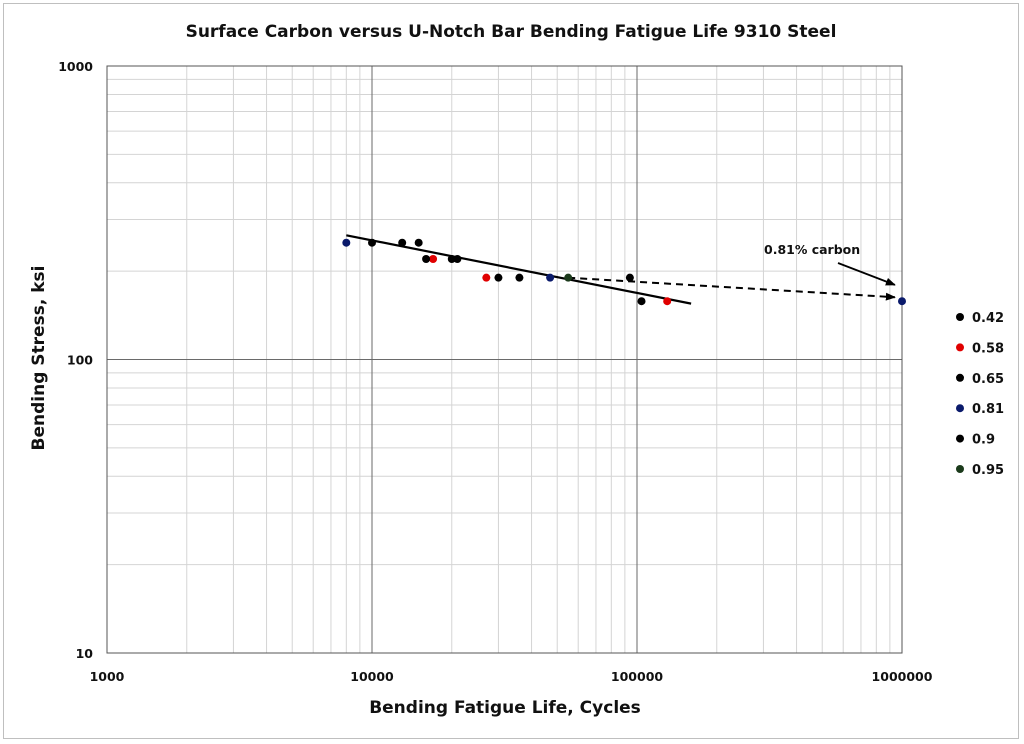 This screenshot has width=1024, height=744. What do you see at coordinates (983, 440) in the screenshot?
I see `legend-label: 0.9` at bounding box center [983, 440].